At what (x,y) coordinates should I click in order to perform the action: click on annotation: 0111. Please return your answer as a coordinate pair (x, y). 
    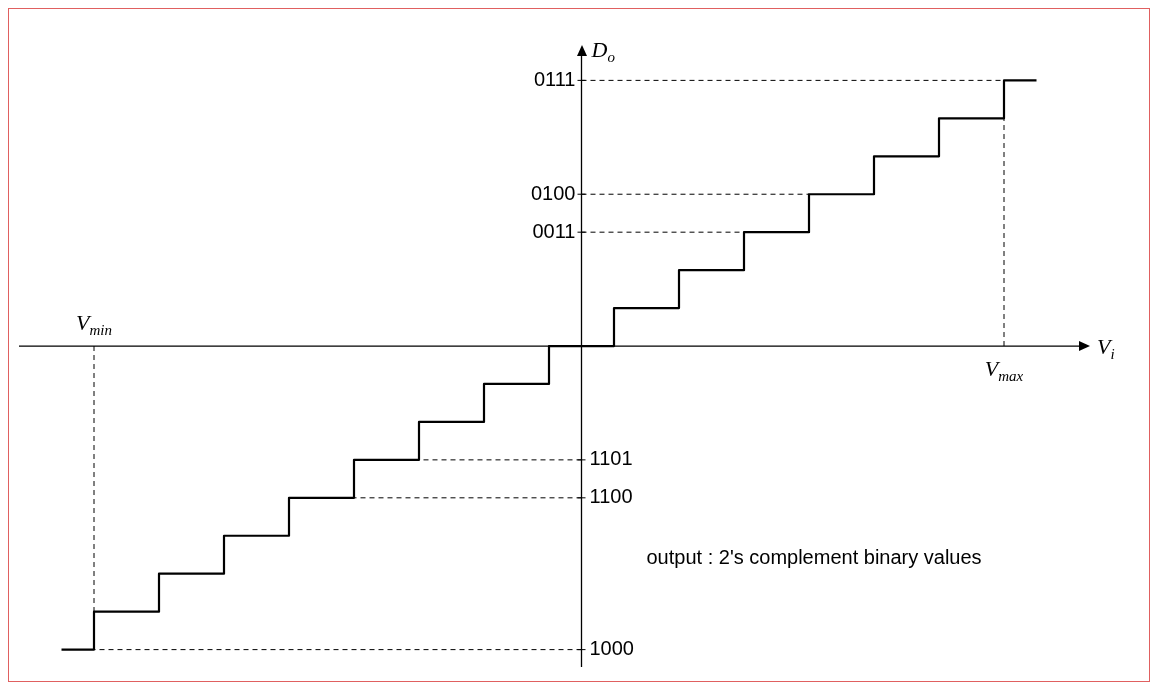
    Looking at the image, I should click on (554, 78).